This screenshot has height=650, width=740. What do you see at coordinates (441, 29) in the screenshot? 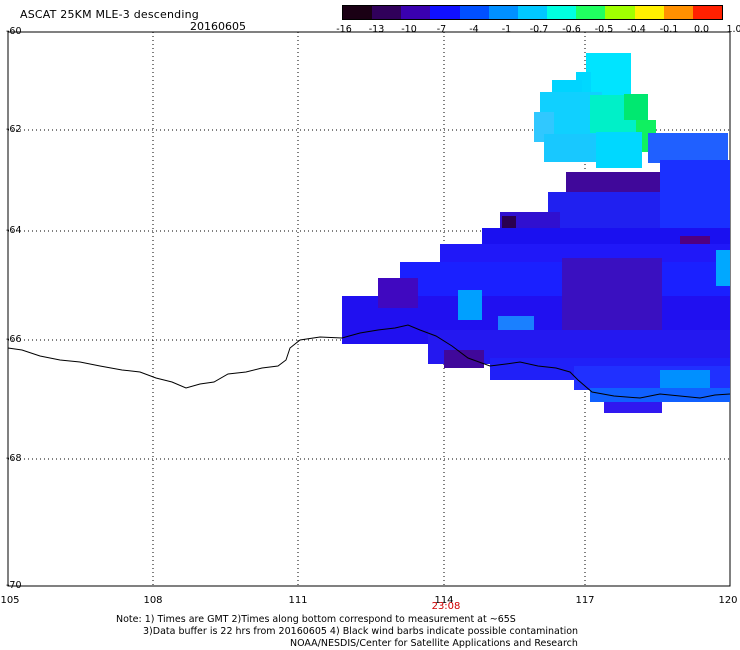
I see `colorbar-tick-label: -7` at bounding box center [441, 29].